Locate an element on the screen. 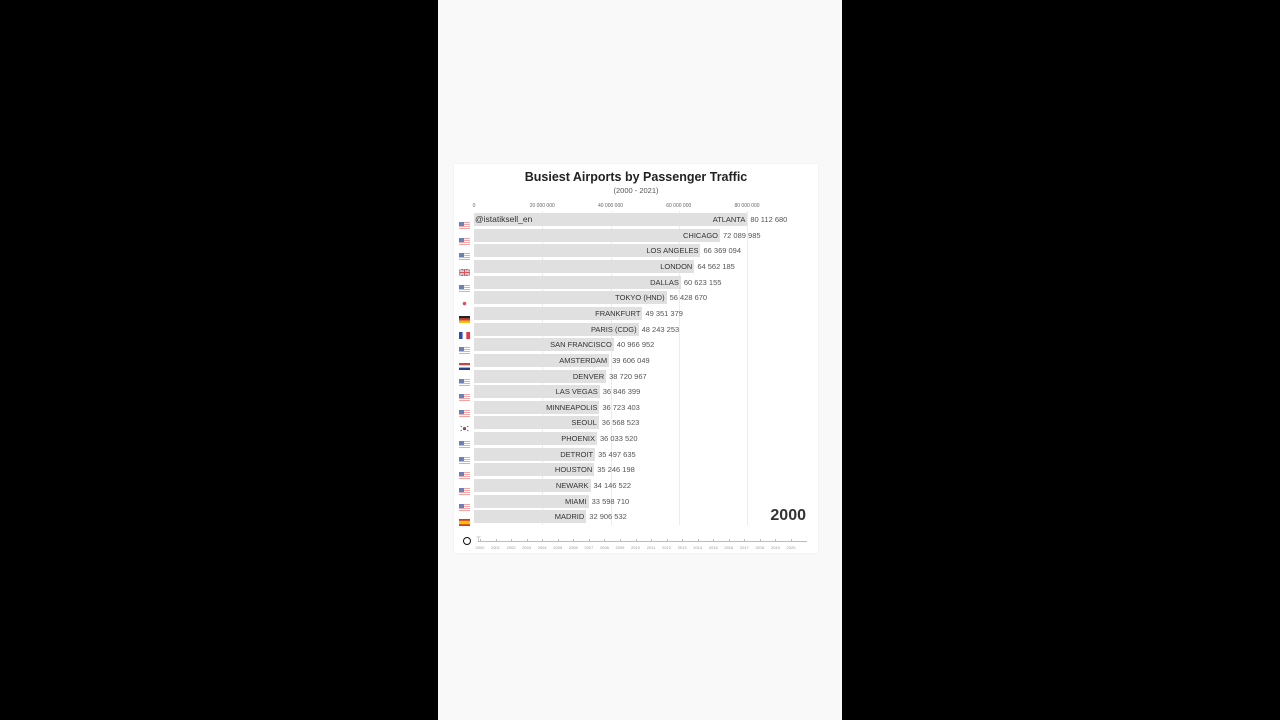  south-korea-flag-icon is located at coordinates (464, 426).